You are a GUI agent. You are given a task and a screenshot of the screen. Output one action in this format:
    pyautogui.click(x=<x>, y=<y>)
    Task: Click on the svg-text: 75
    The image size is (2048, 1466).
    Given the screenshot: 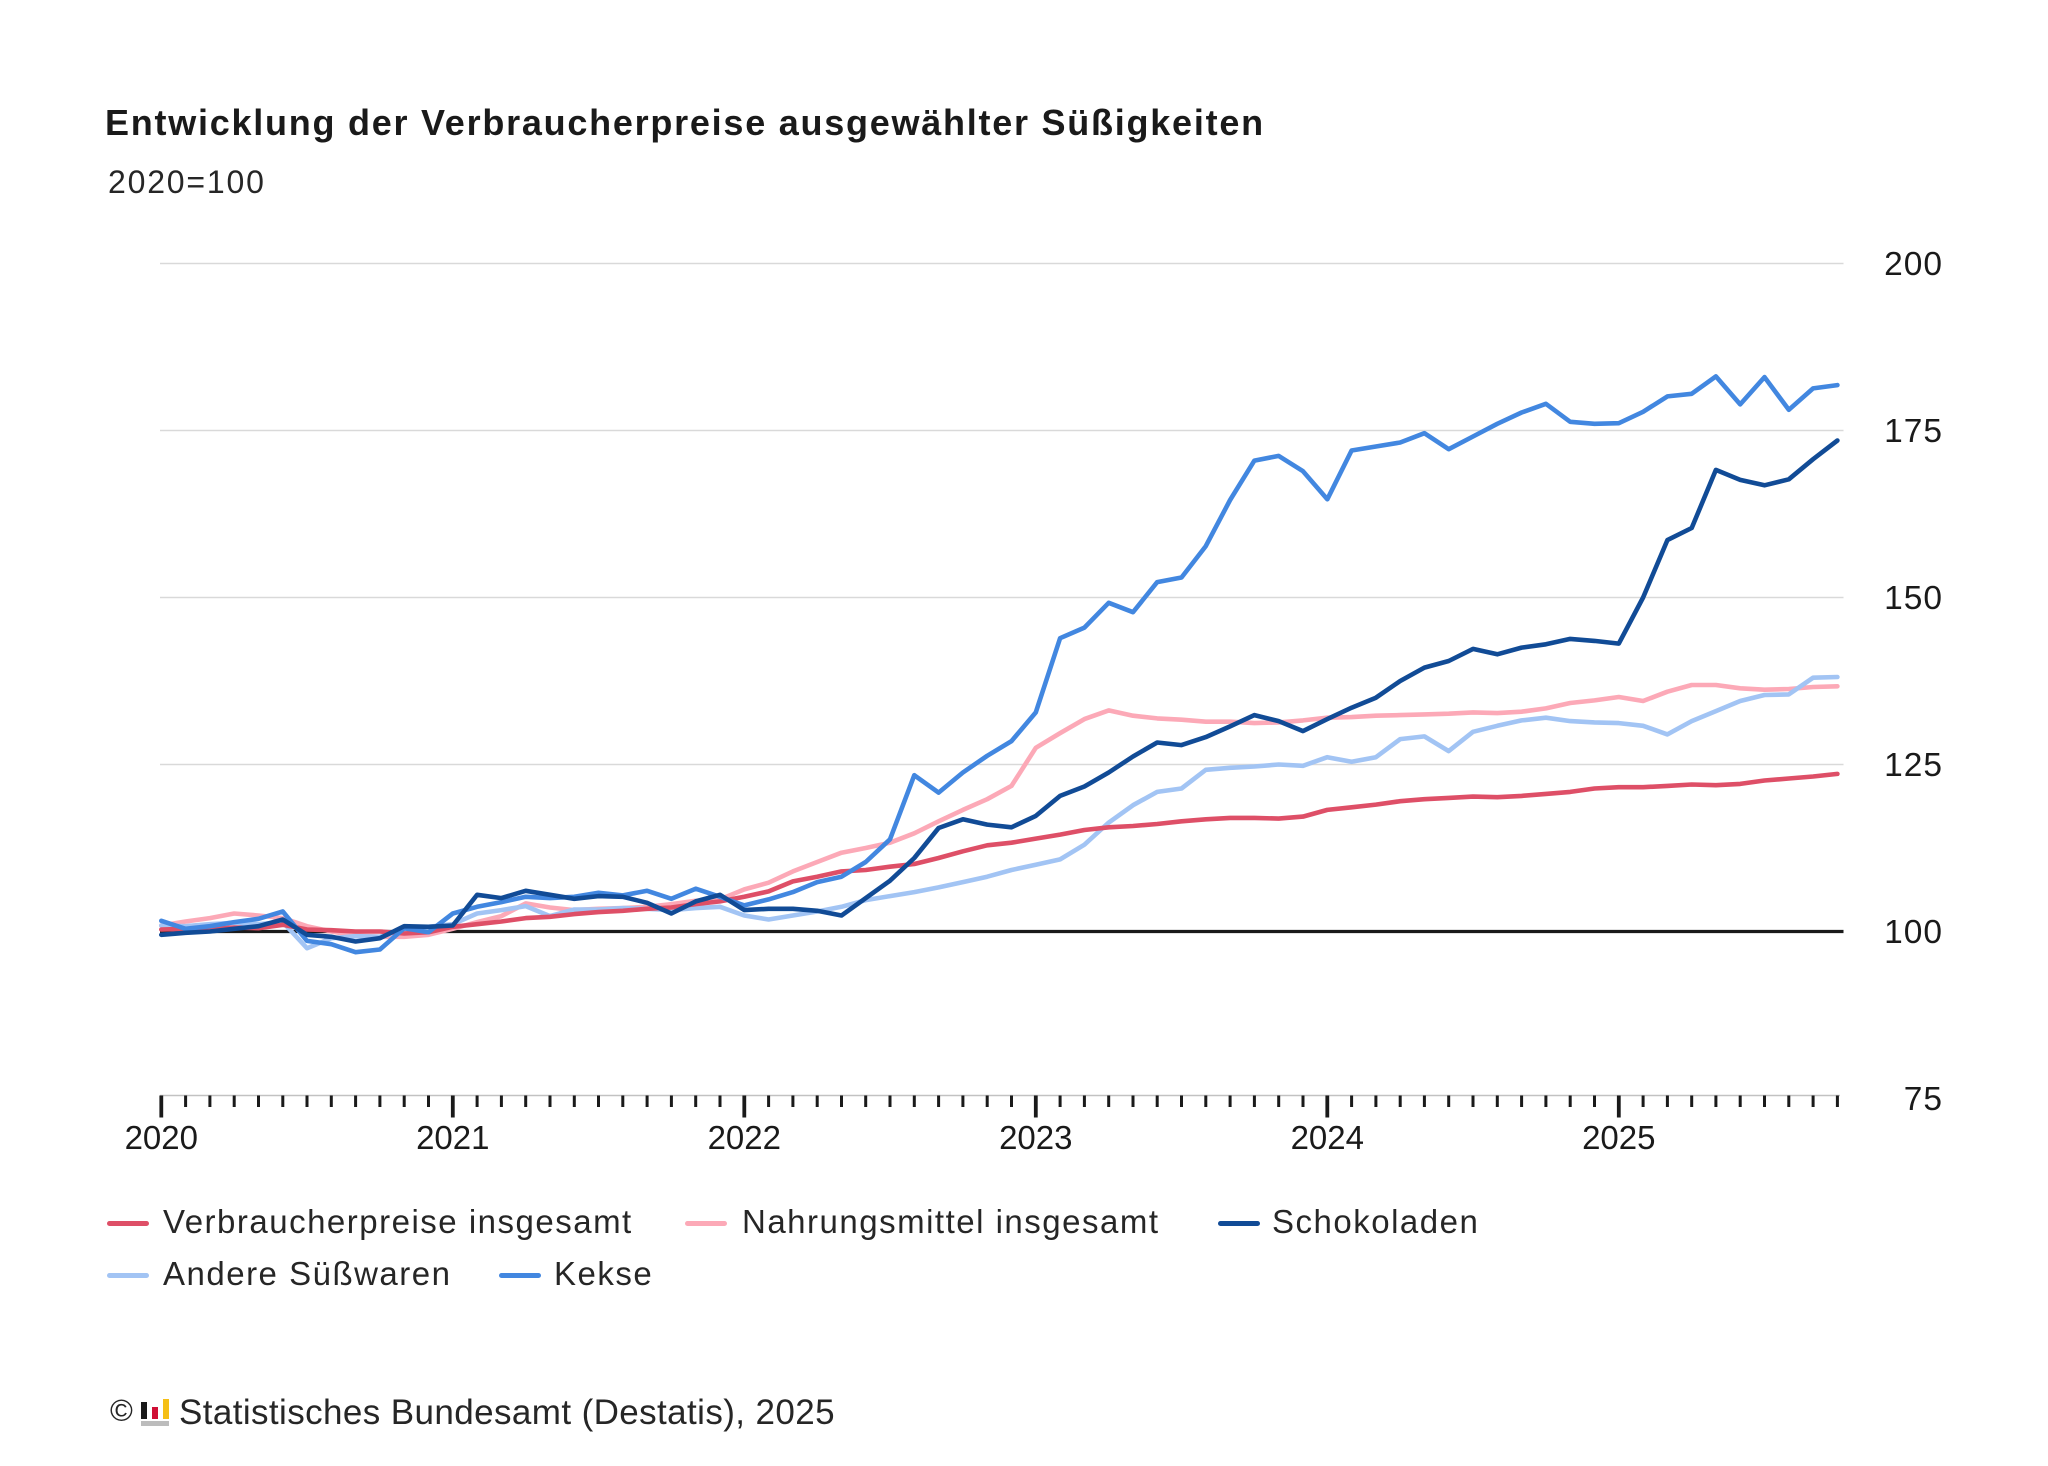 What is the action you would take?
    pyautogui.click(x=1923, y=1099)
    